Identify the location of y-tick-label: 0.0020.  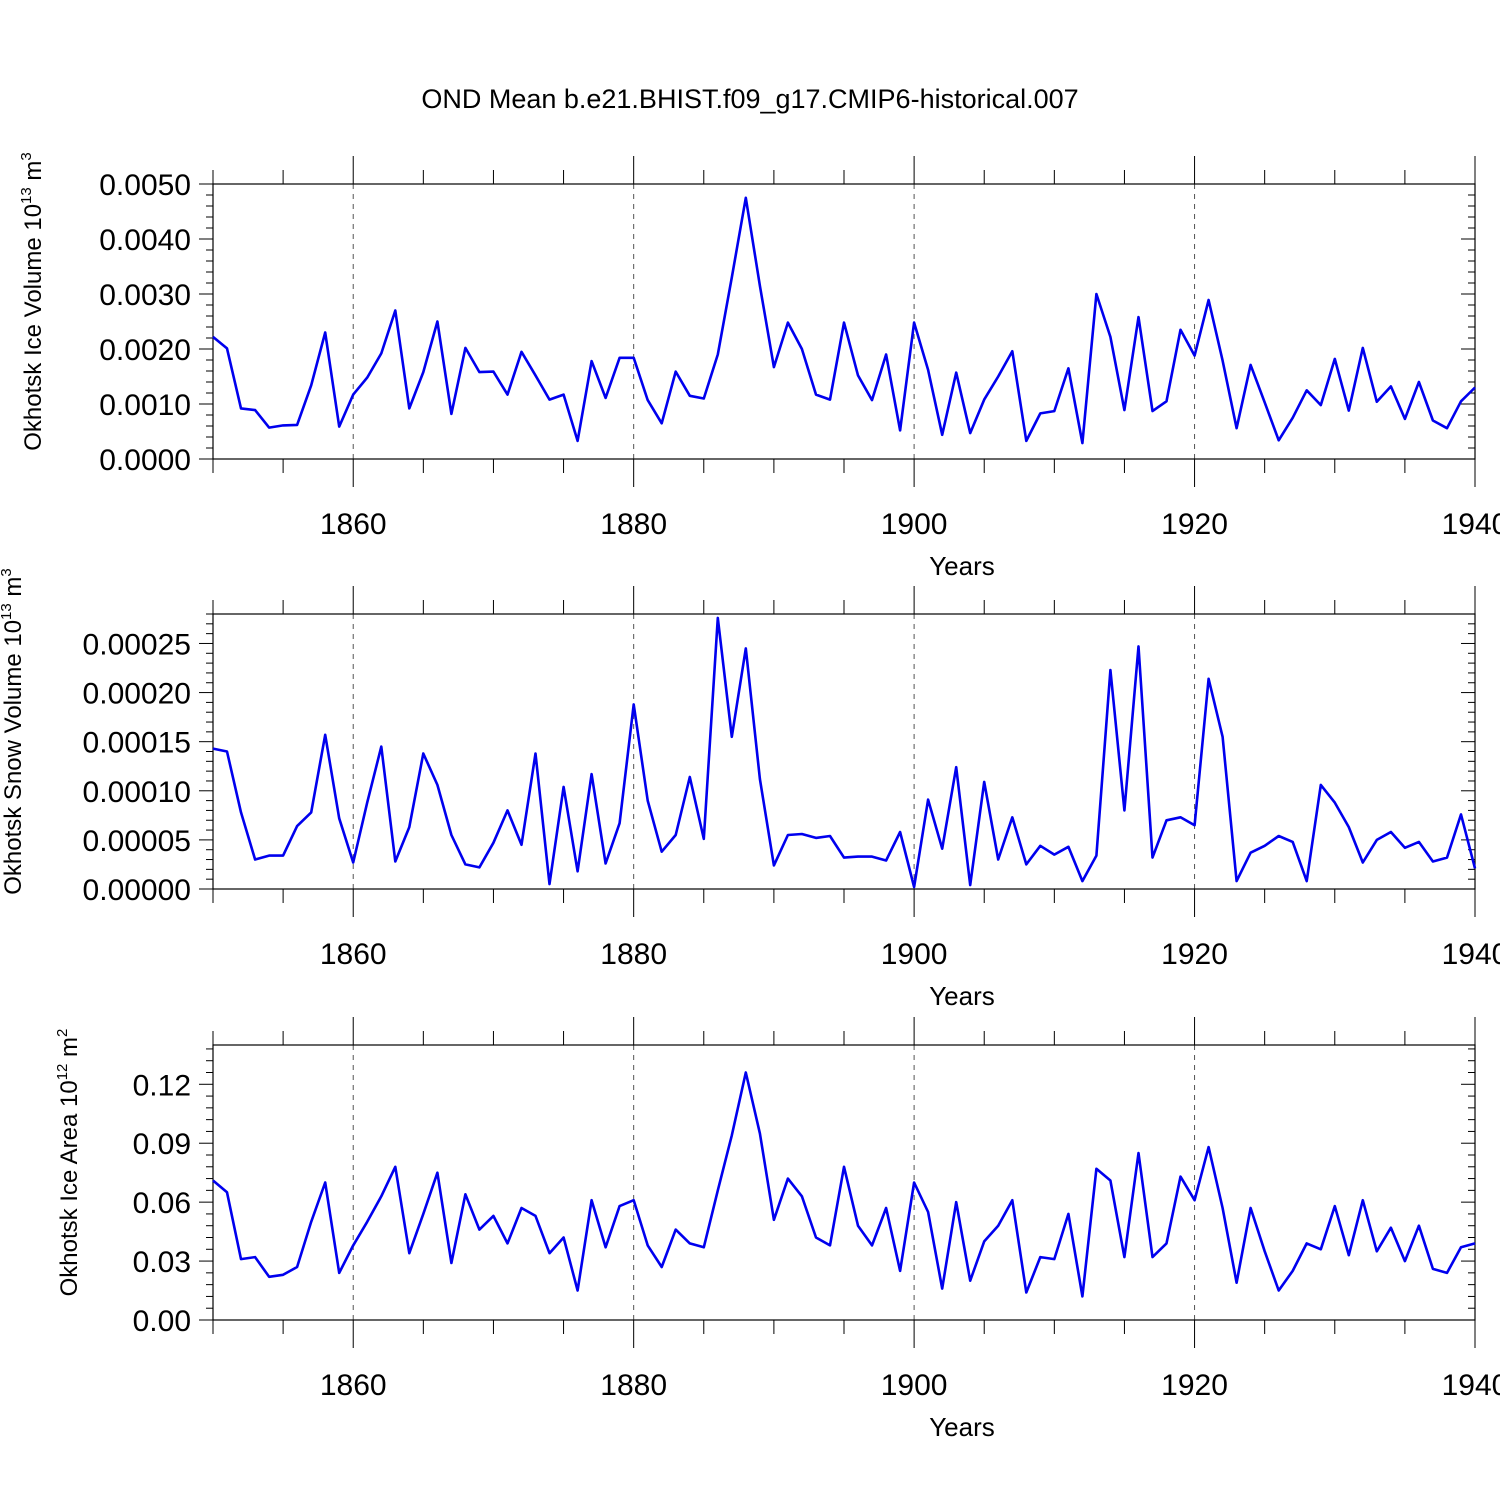
(145, 350).